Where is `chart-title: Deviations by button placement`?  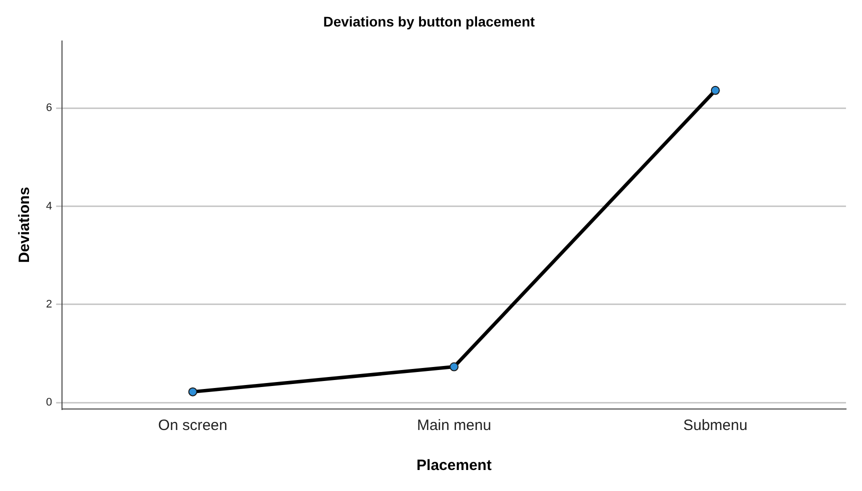
chart-title: Deviations by button placement is located at coordinates (429, 21).